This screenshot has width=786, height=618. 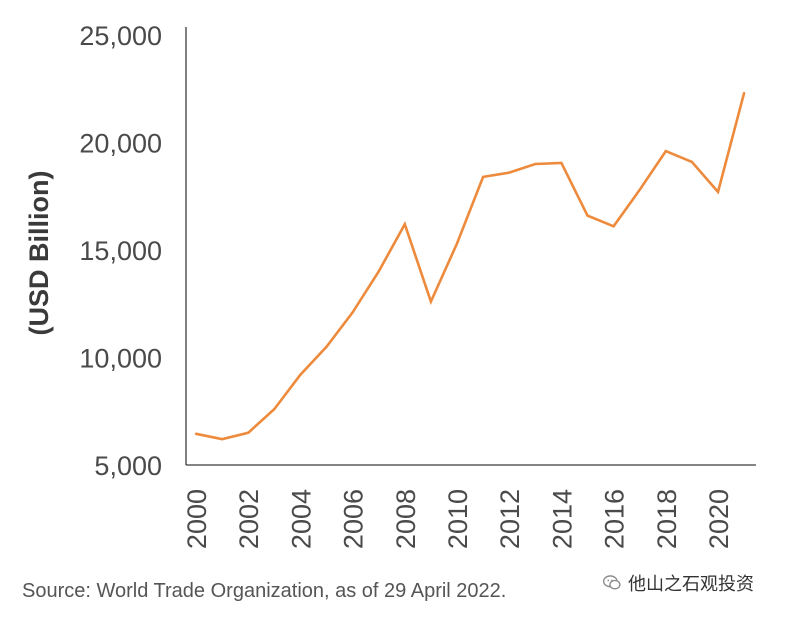 I want to click on x-tick-label: 2008, so click(x=406, y=519).